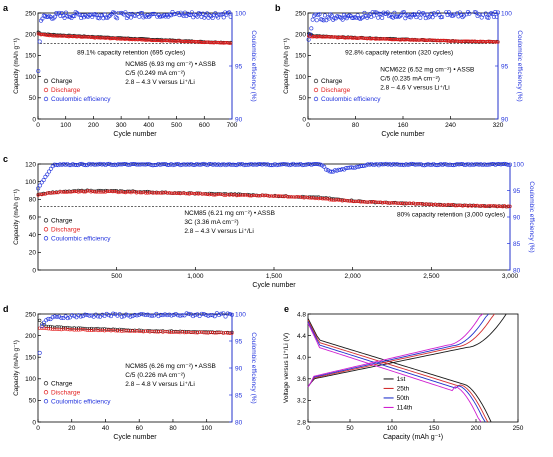 This screenshot has width=553, height=457. What do you see at coordinates (34, 119) in the screenshot?
I see `y-tick-label: 0` at bounding box center [34, 119].